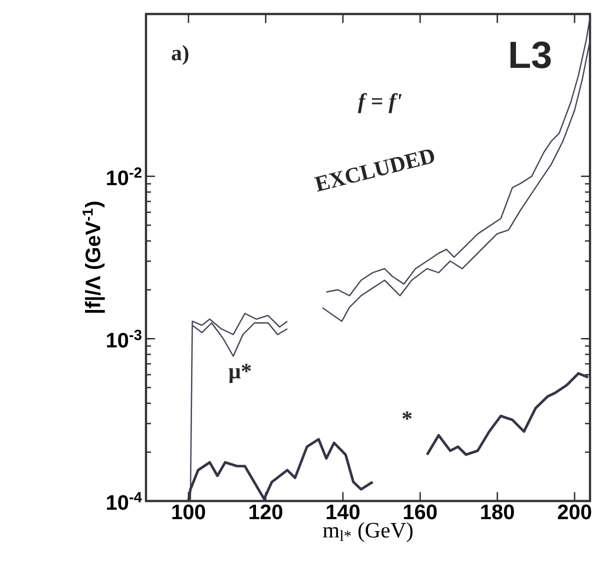 This screenshot has width=609, height=587. Describe the element at coordinates (124, 501) in the screenshot. I see `y-tick-label: 10$^{-4}$` at that location.